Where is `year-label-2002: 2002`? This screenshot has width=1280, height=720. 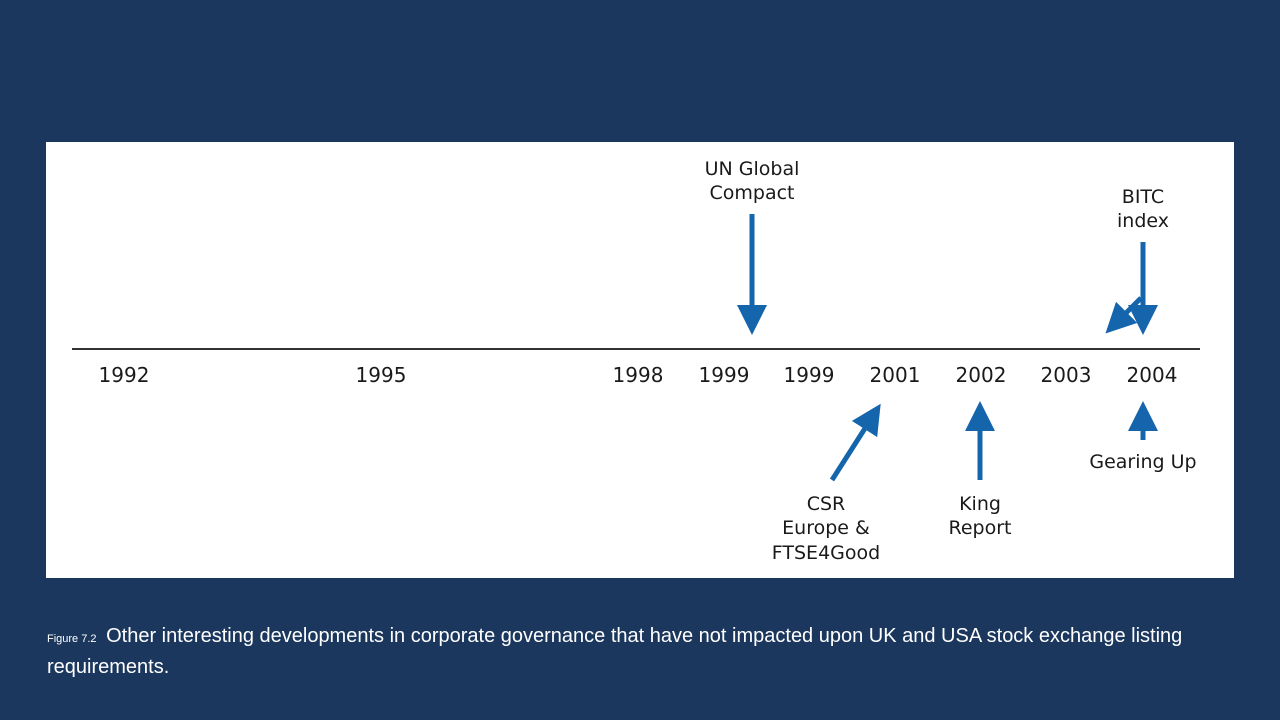
year-label-2002: 2002 is located at coordinates (981, 375).